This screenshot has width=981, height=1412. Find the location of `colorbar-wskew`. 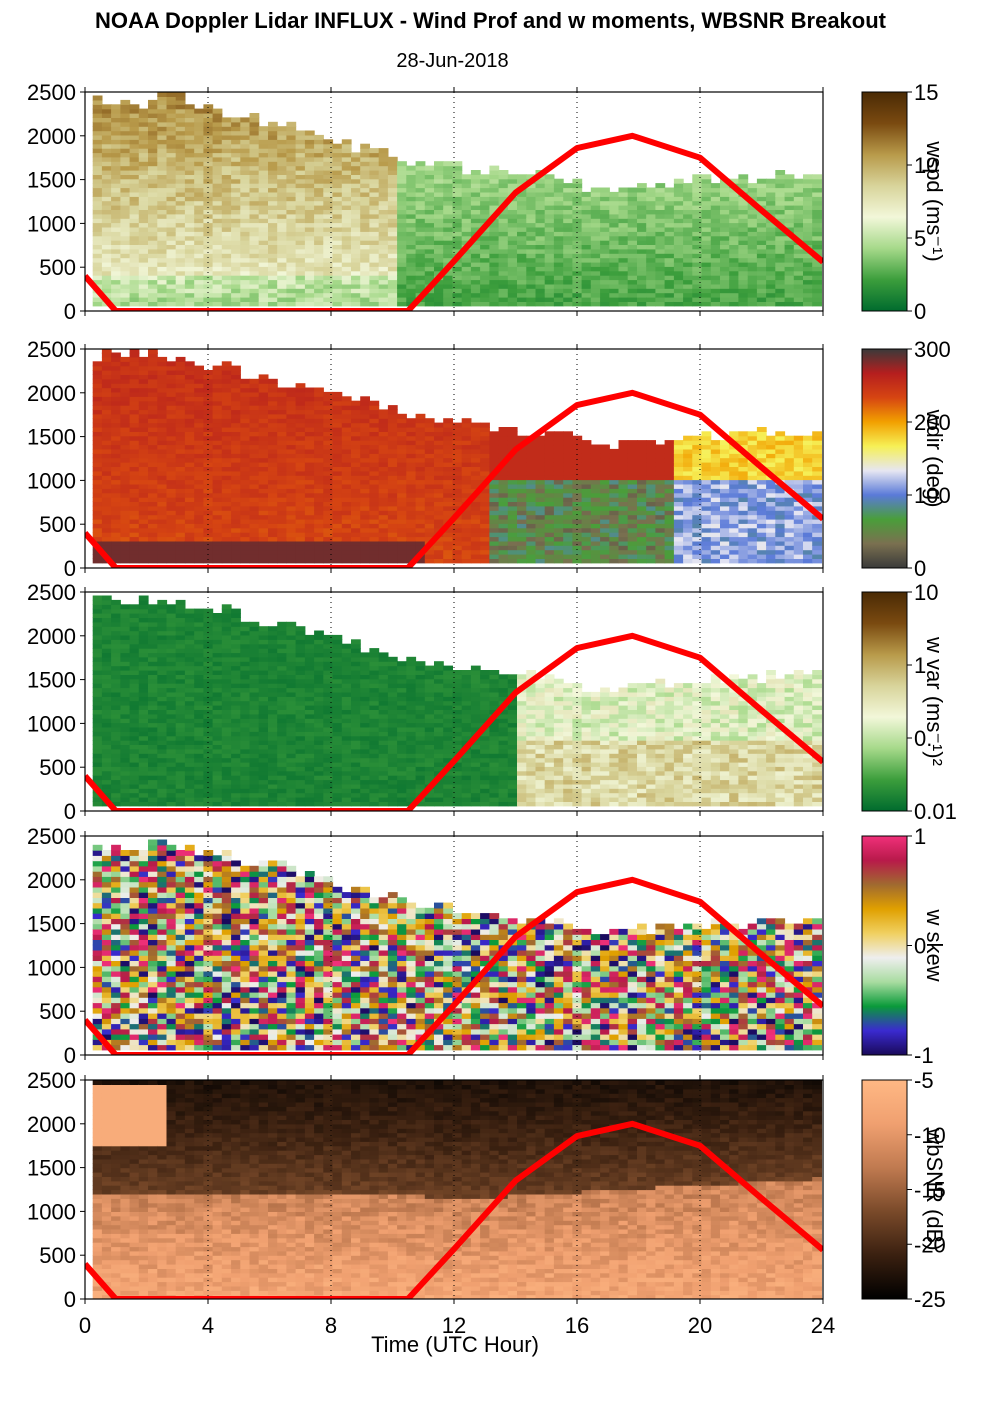

colorbar-wskew is located at coordinates (884, 945).